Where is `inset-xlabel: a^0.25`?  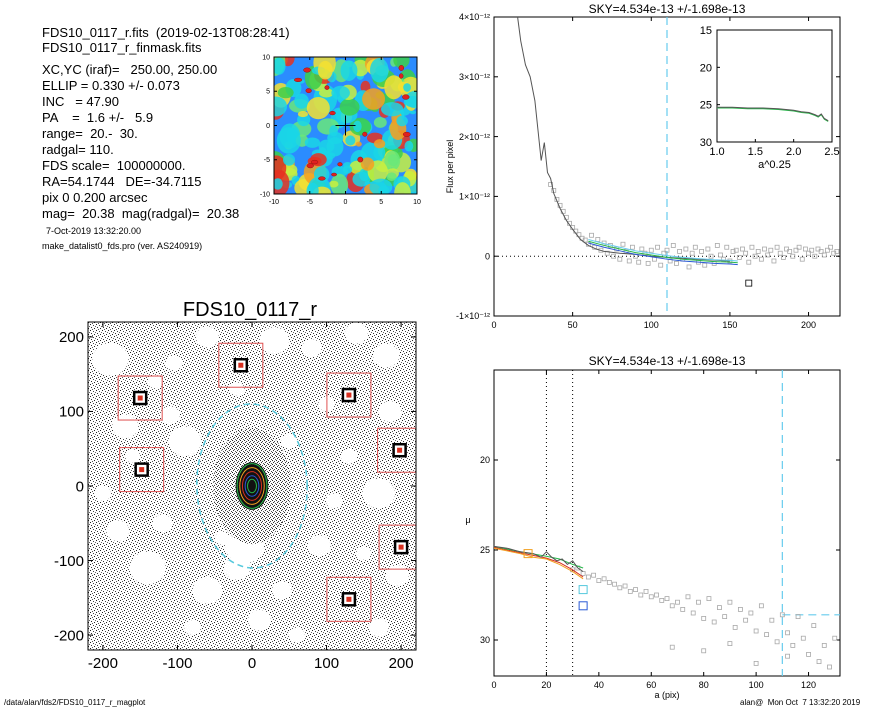
inset-xlabel: a^0.25 is located at coordinates (774, 165).